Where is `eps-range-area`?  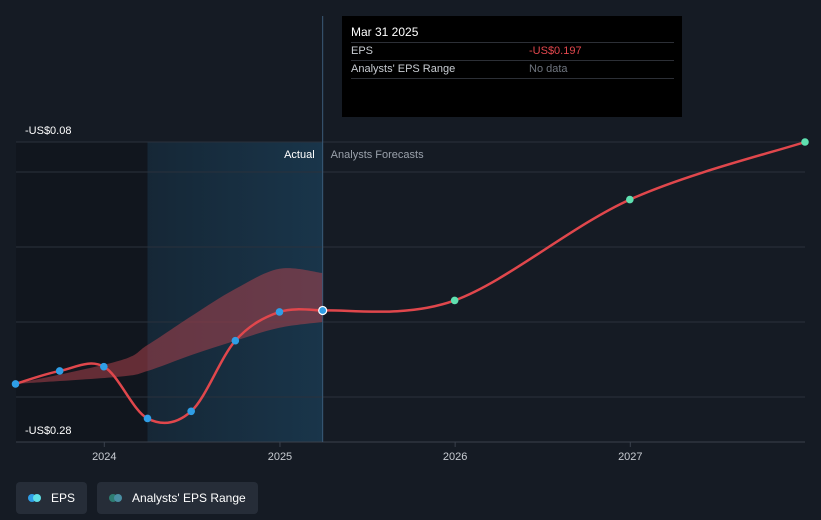
eps-range-area is located at coordinates (169, 326).